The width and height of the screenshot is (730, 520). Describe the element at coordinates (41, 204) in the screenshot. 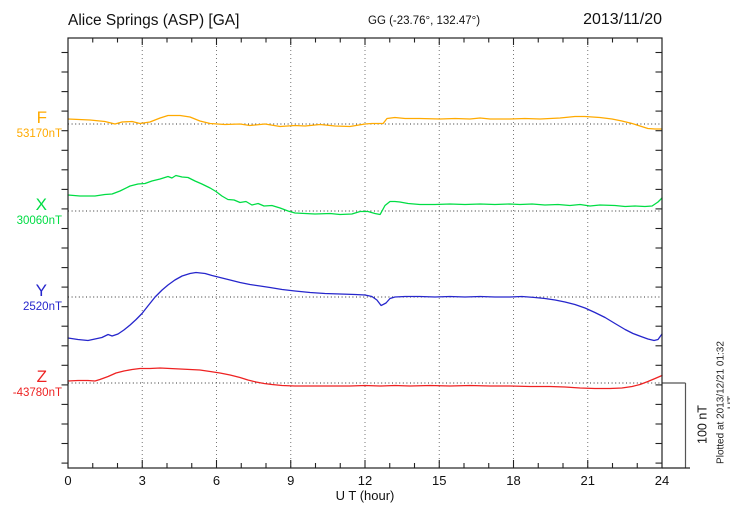

I see `component-label-X: X` at that location.